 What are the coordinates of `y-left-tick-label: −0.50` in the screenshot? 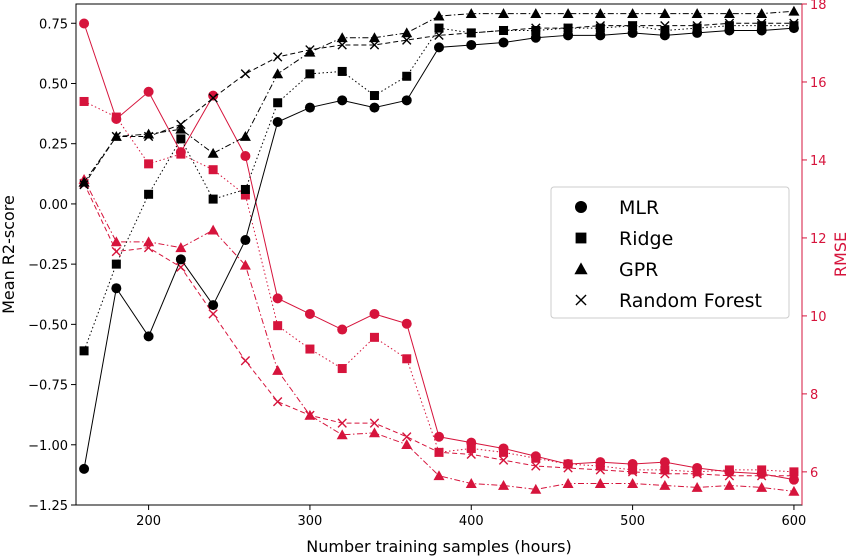 It's located at (48, 325).